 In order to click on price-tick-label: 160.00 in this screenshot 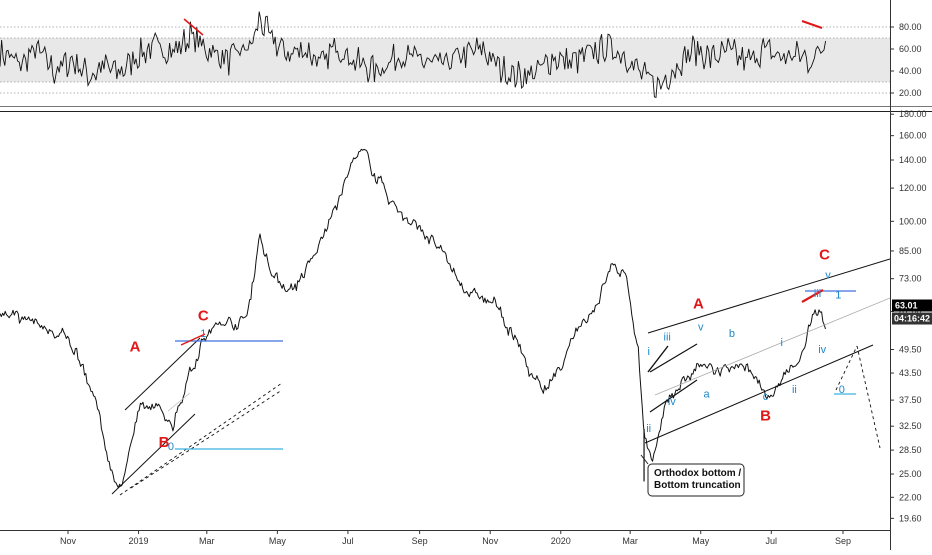, I will do `click(913, 136)`.